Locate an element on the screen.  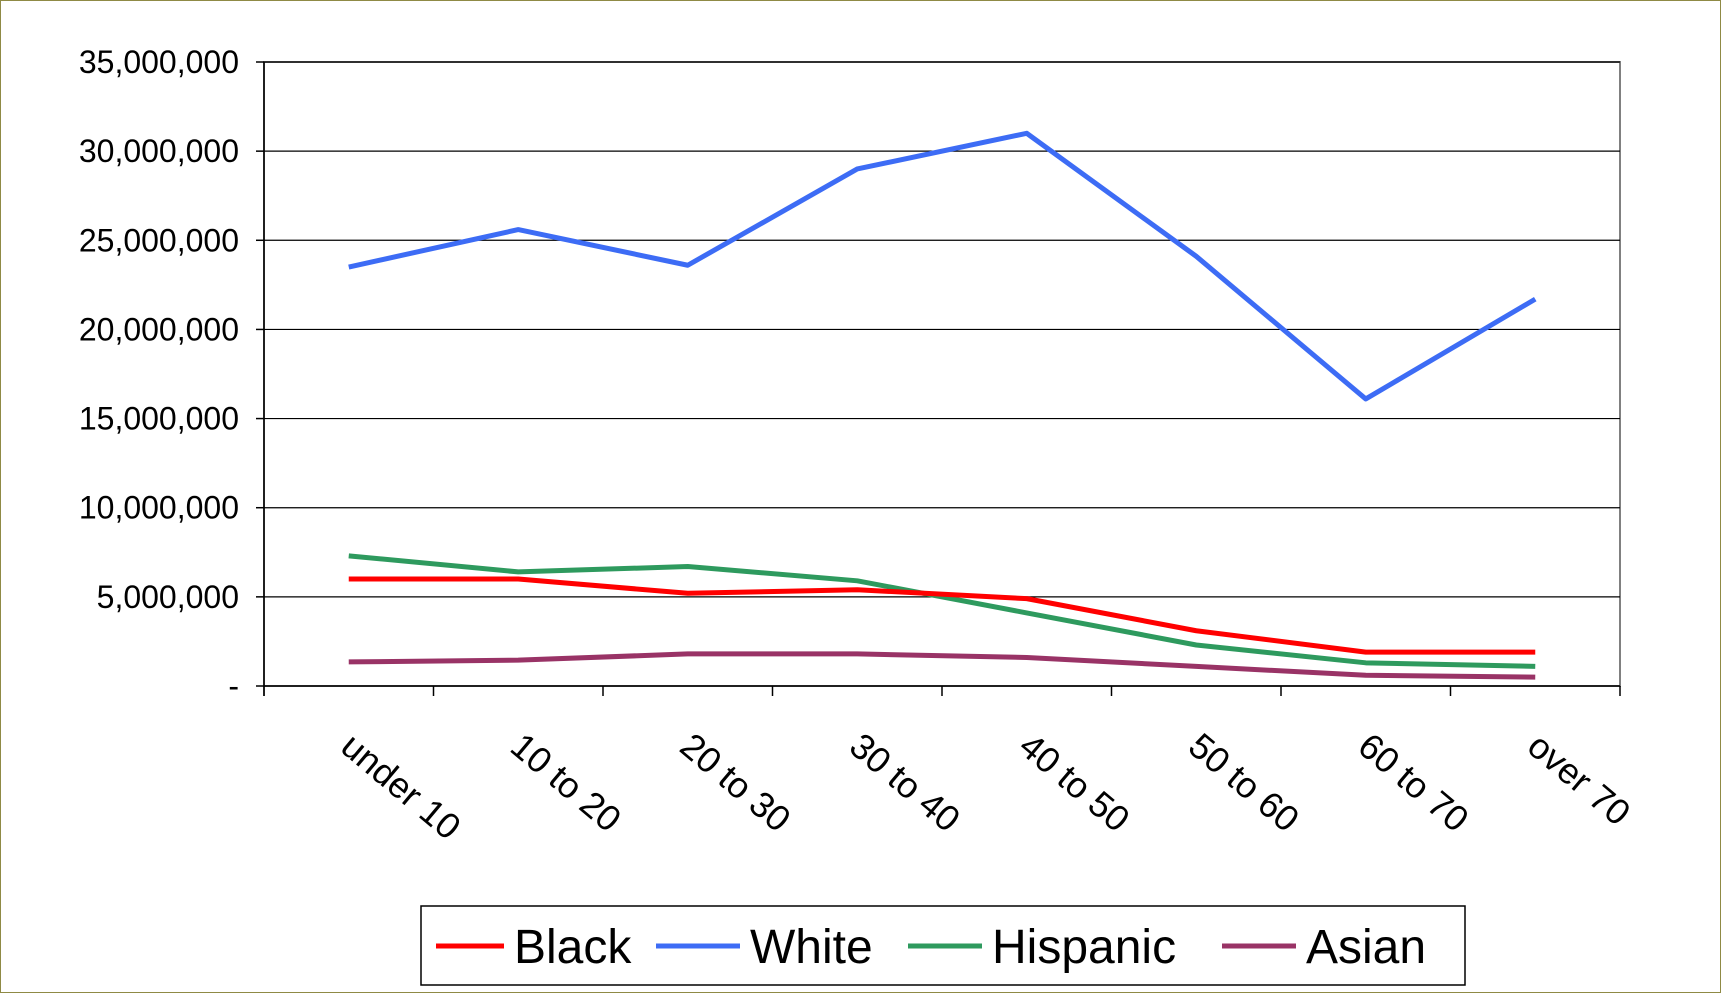
x-tick-label: 50 to 60 is located at coordinates (1244, 782).